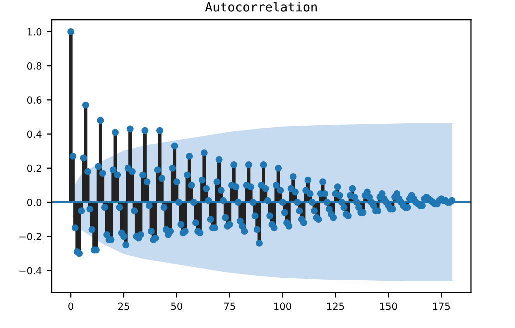 The image size is (515, 328). I want to click on x-tick-label: 150, so click(389, 306).